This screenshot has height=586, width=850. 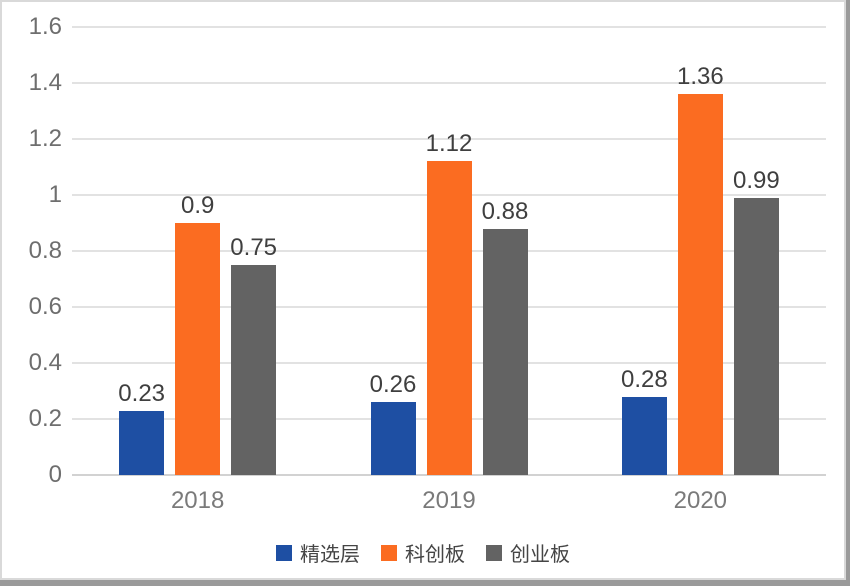 I want to click on x-axis-line, so click(x=449, y=475).